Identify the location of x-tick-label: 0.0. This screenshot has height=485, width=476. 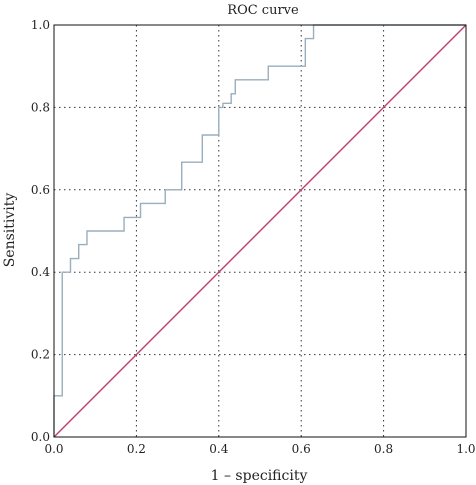
(53, 449).